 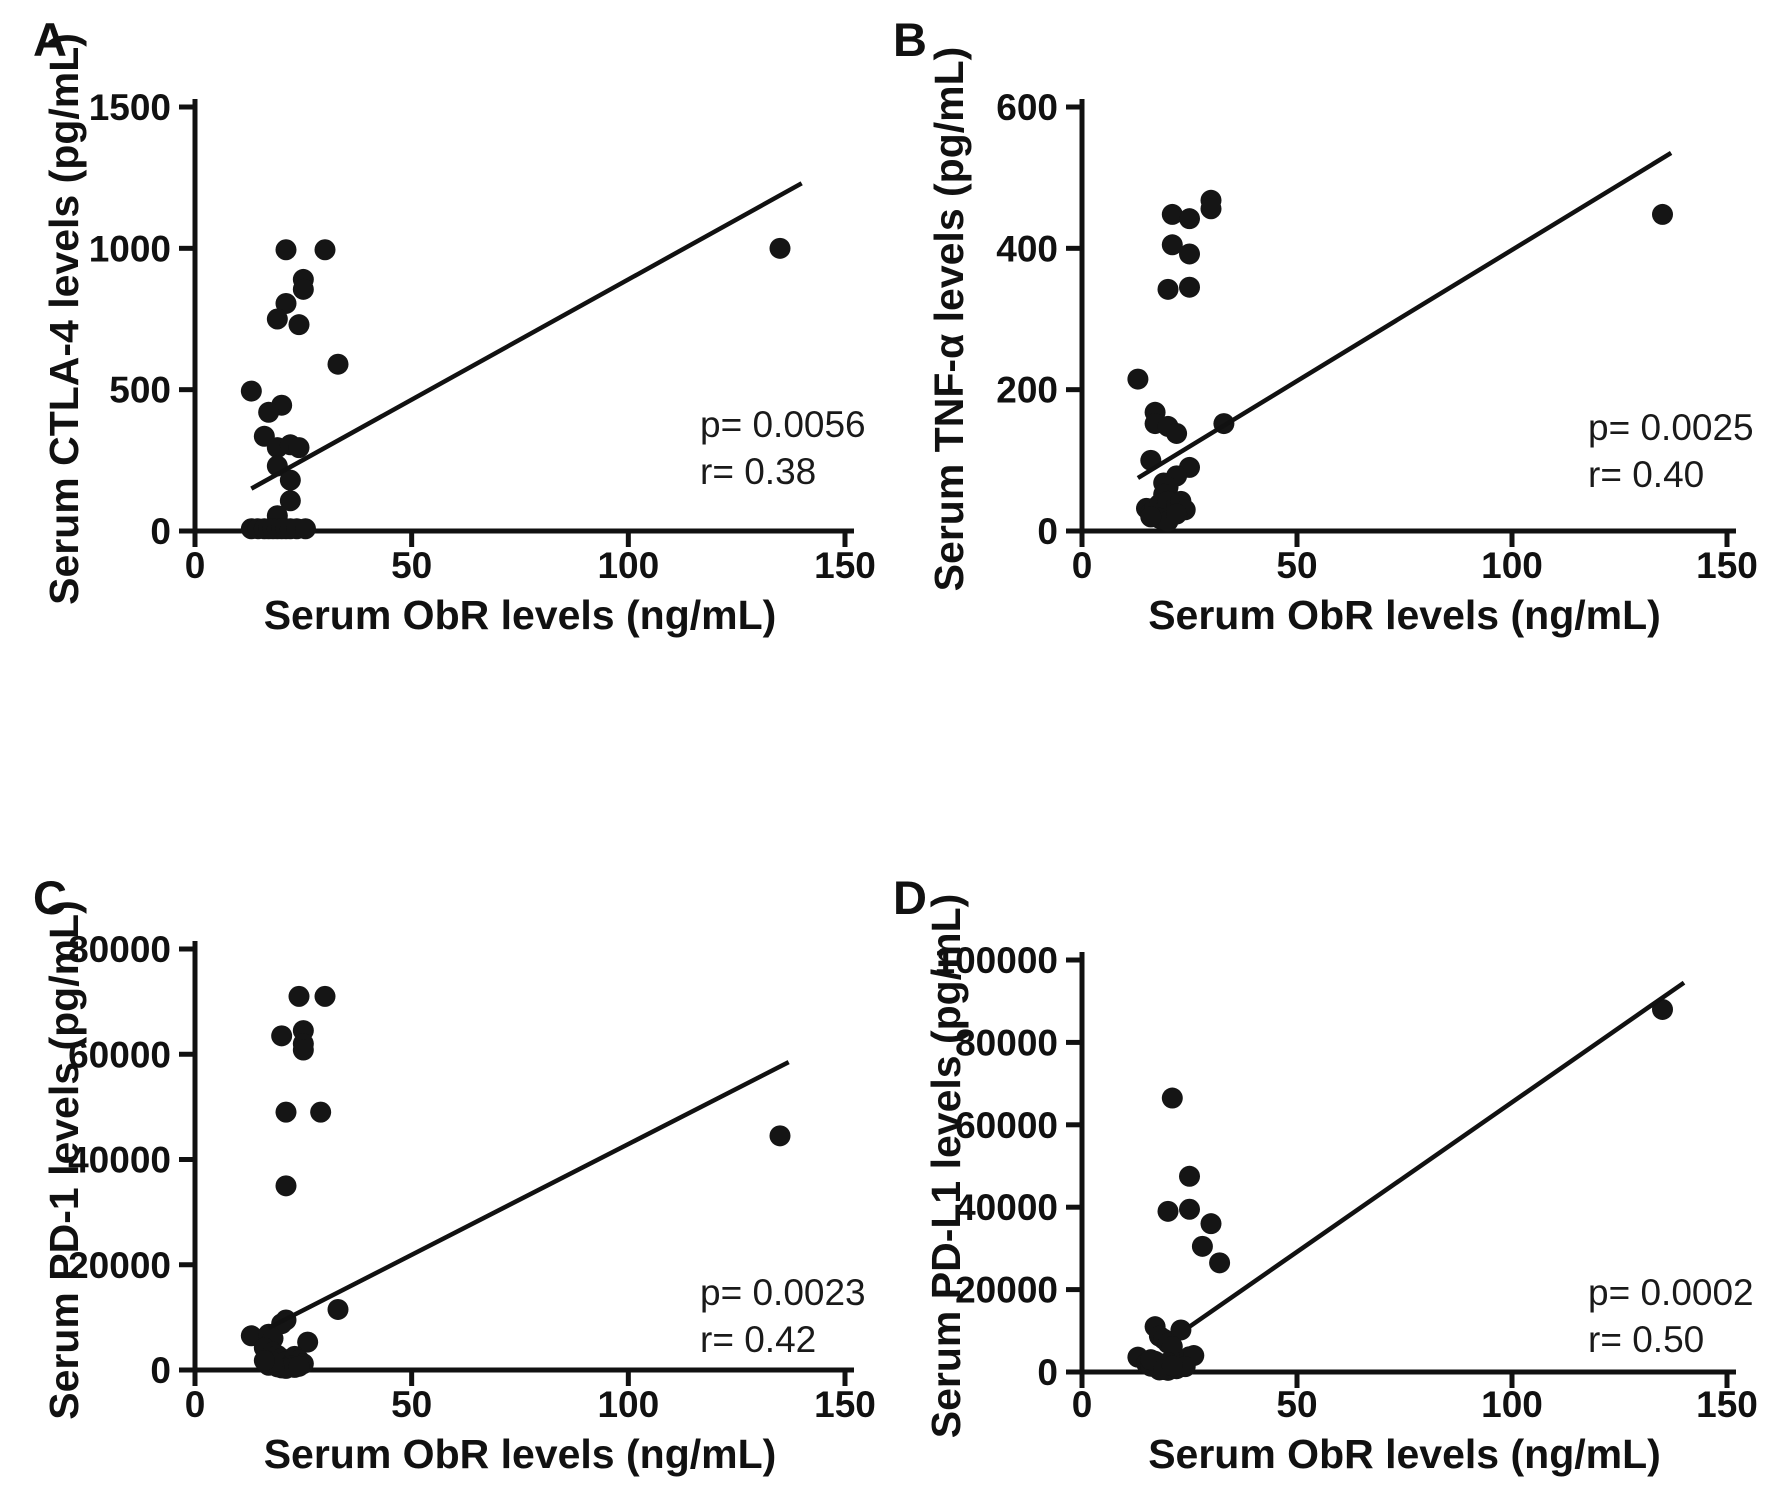 What do you see at coordinates (64, 319) in the screenshot?
I see `y-axis-title: Serum CTLA-4 levels (pg/mL)` at bounding box center [64, 319].